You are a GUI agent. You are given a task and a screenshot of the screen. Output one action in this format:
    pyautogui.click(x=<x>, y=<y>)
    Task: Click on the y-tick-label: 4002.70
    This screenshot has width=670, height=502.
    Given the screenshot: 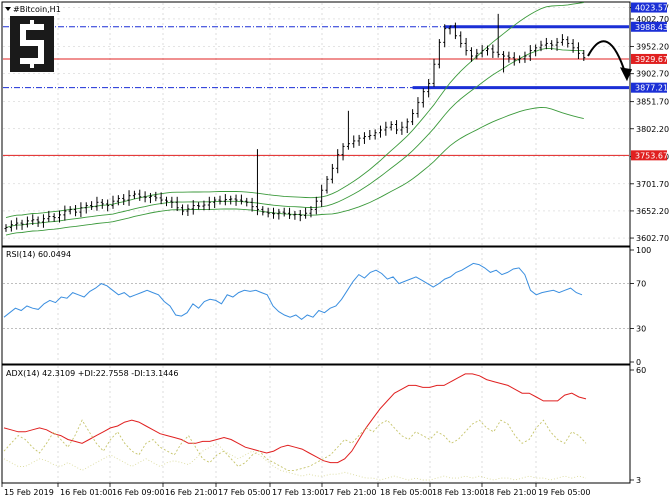 What is the action you would take?
    pyautogui.click(x=652, y=19)
    